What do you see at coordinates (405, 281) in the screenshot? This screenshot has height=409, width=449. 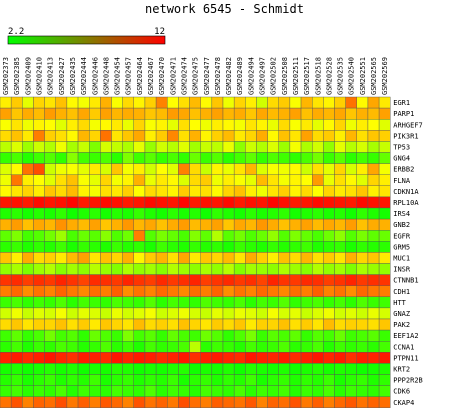 I see `row-label: CTNNB1` at bounding box center [405, 281].